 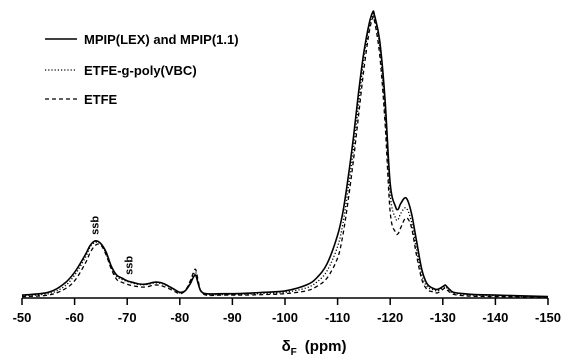 What do you see at coordinates (81, 99) in the screenshot?
I see `legend-item: ETFE` at bounding box center [81, 99].